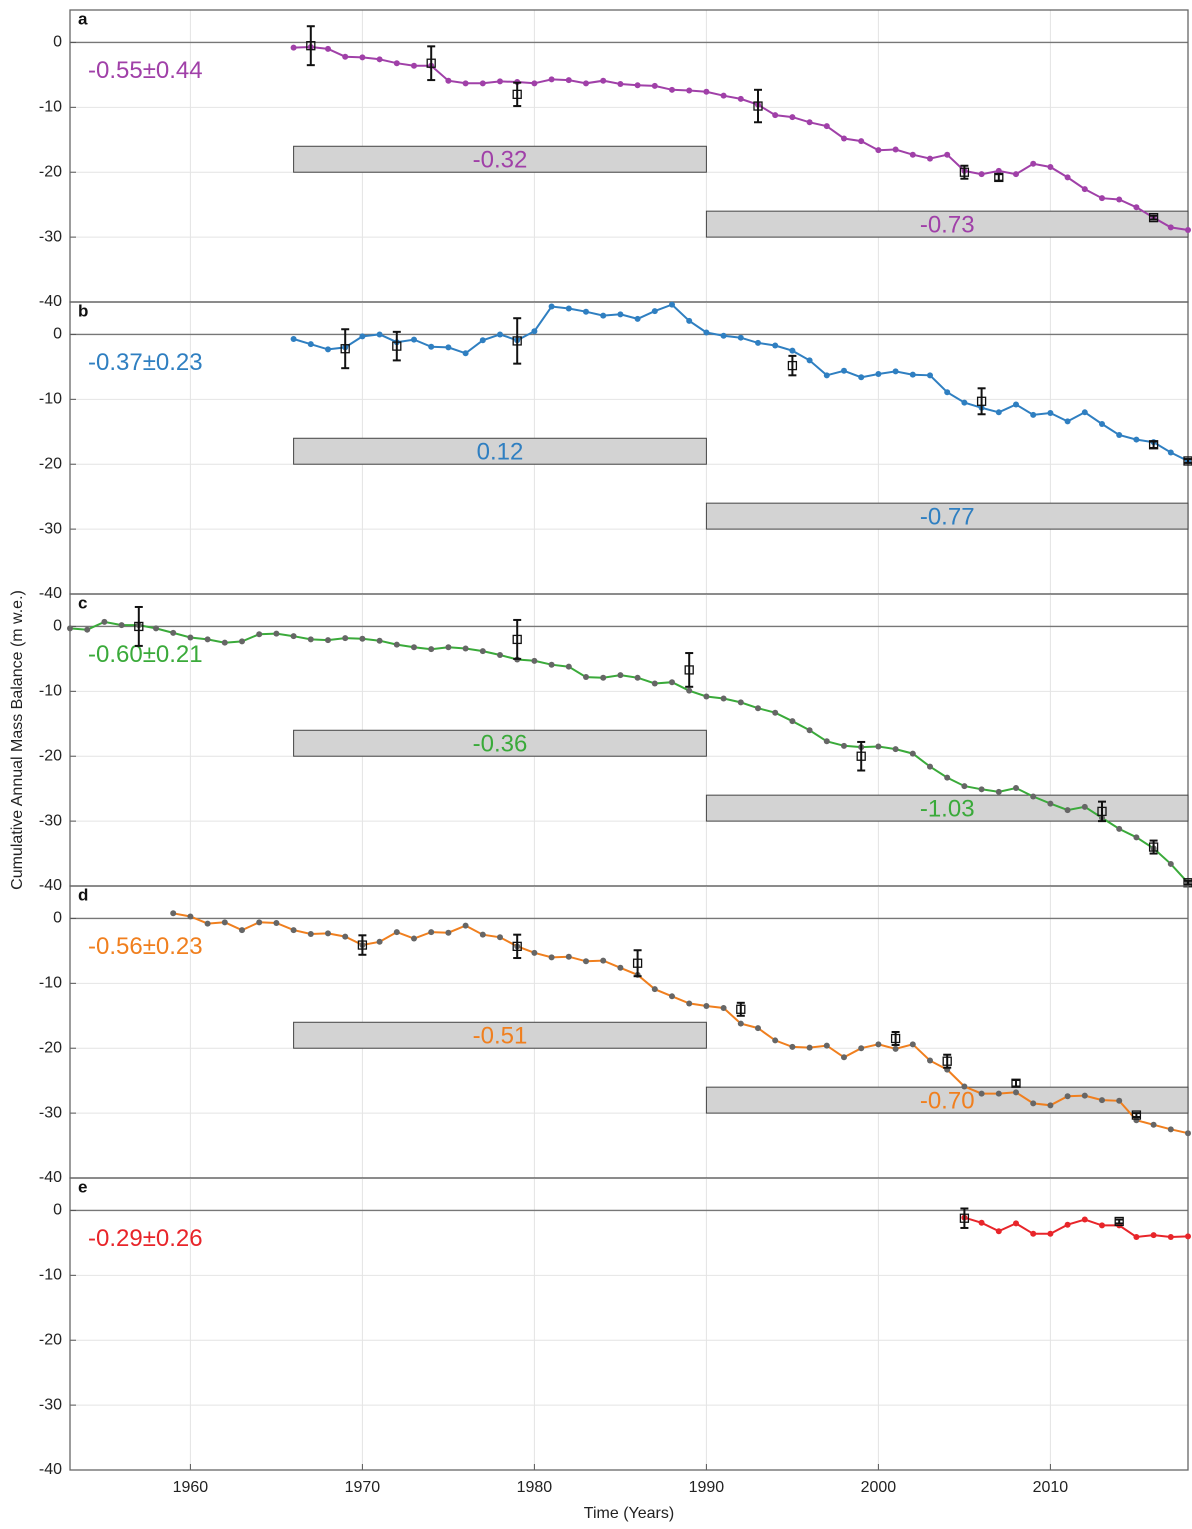 The height and width of the screenshot is (1529, 1192). What do you see at coordinates (145, 946) in the screenshot?
I see `rate-annotation: -0.56±0.23` at bounding box center [145, 946].